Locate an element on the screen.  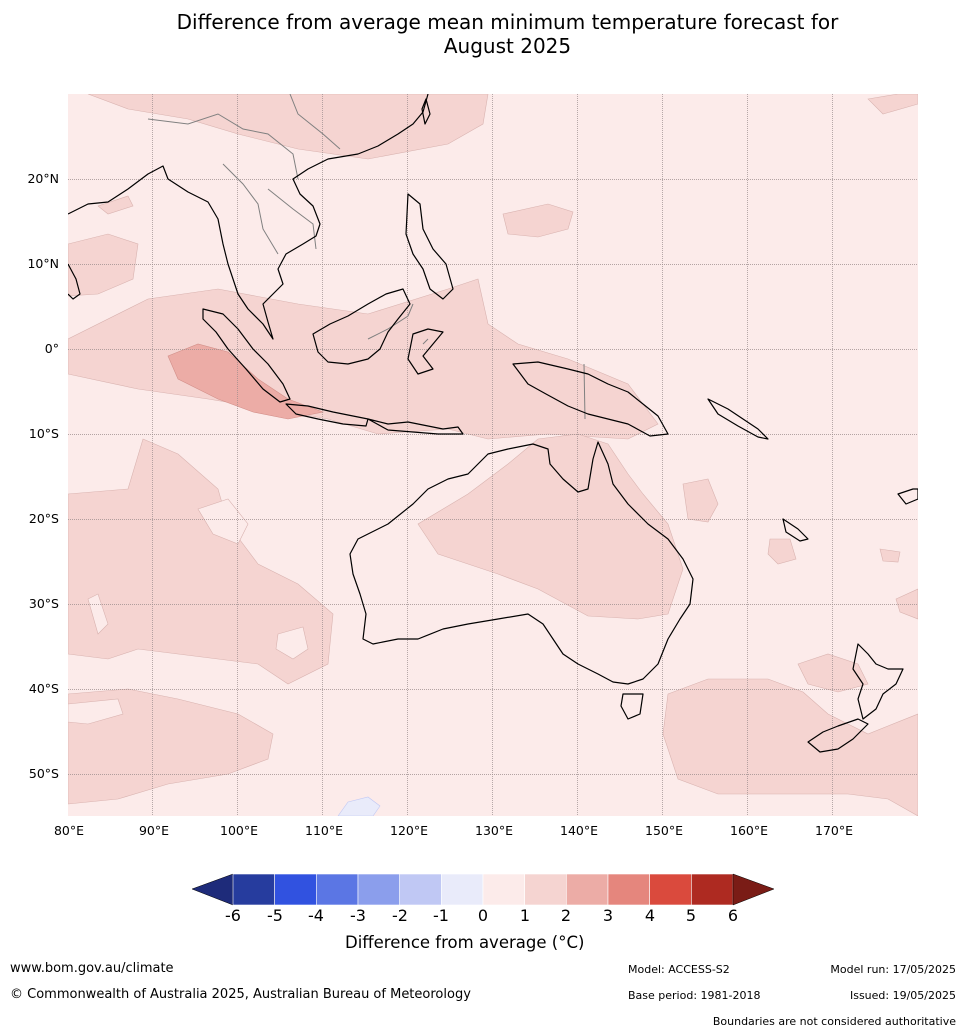
lon-label-150e: 150°E is located at coordinates (664, 830).